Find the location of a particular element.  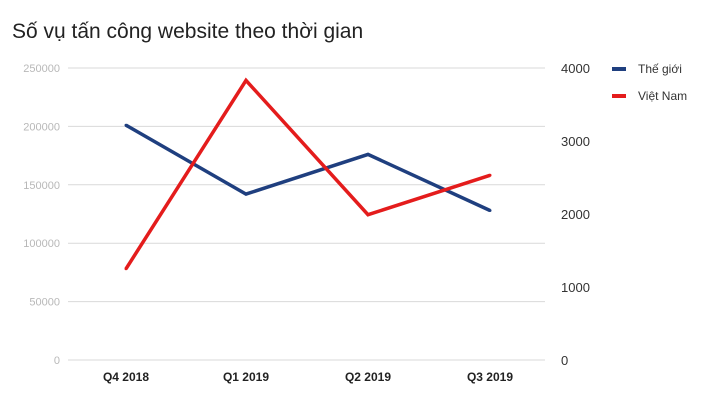

x-axis: Q4 2018 Q1 2019 Q2 2019 Q3 2019 is located at coordinates (308, 377).